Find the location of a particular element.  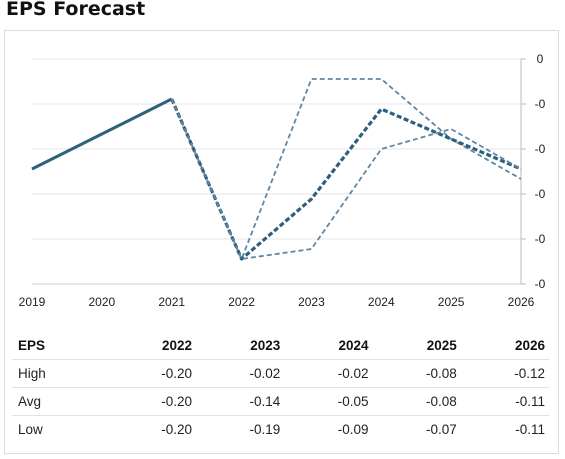

table-row-high: High -0.20 -0.02 -0.02 -0.08 -0.12 is located at coordinates (280, 373).